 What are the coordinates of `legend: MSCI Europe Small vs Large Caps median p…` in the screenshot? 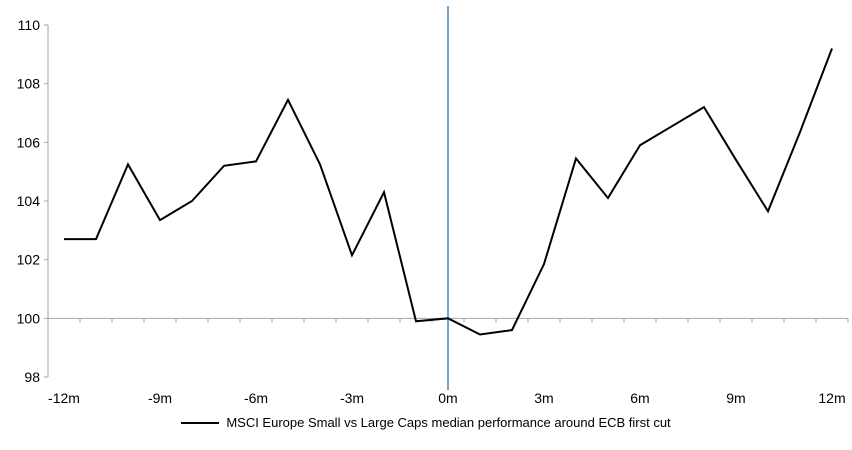 It's located at (426, 422).